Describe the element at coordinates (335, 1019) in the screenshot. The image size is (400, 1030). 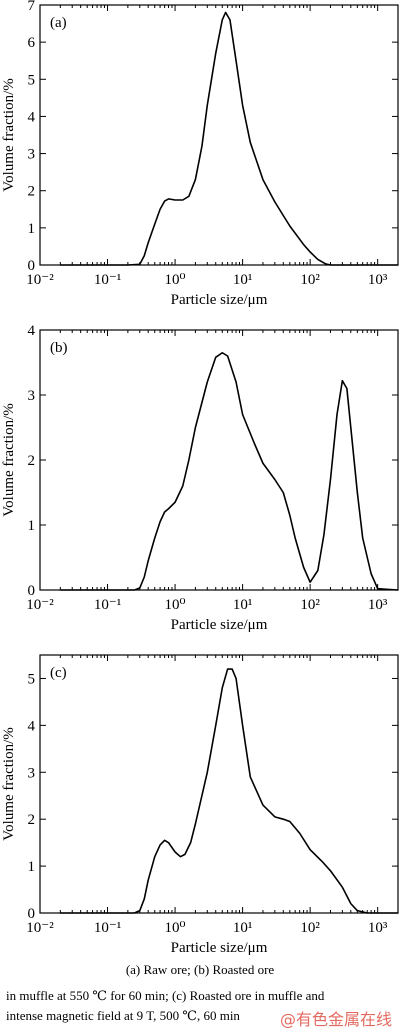
I see `watermark-logo: @有色金属在线` at that location.